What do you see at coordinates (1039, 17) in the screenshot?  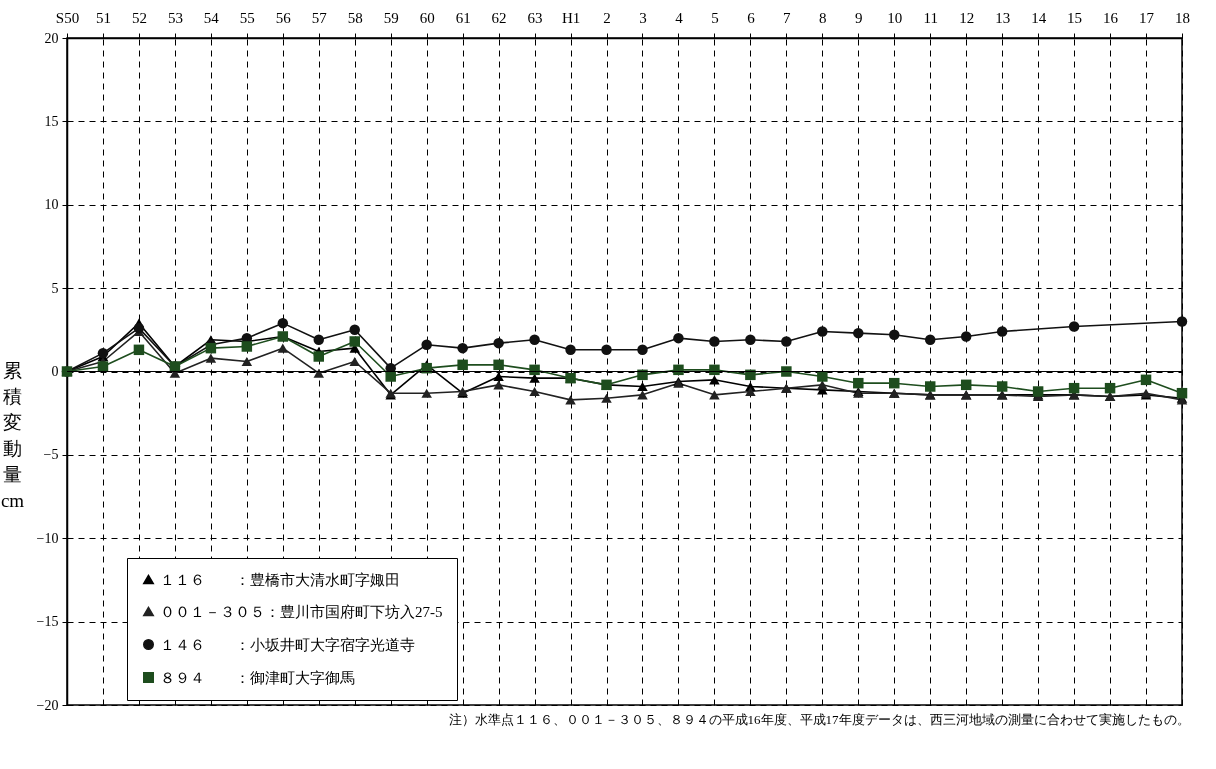 I see `x-tick-label: 14` at bounding box center [1039, 17].